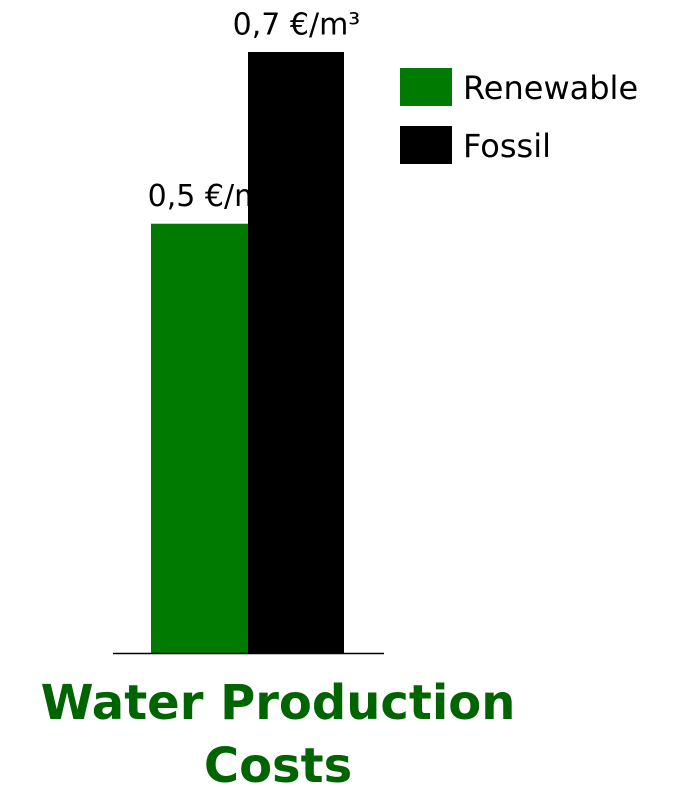 The width and height of the screenshot is (686, 798). I want to click on legend-label: Fossil, so click(507, 146).